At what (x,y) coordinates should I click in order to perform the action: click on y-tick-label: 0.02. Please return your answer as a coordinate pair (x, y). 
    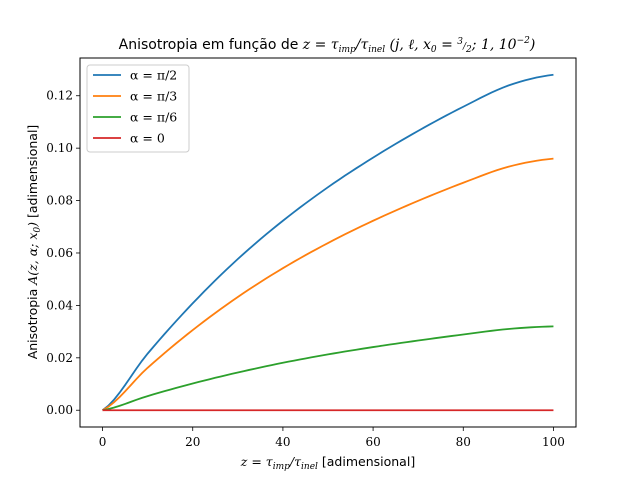
    Looking at the image, I should click on (59, 358).